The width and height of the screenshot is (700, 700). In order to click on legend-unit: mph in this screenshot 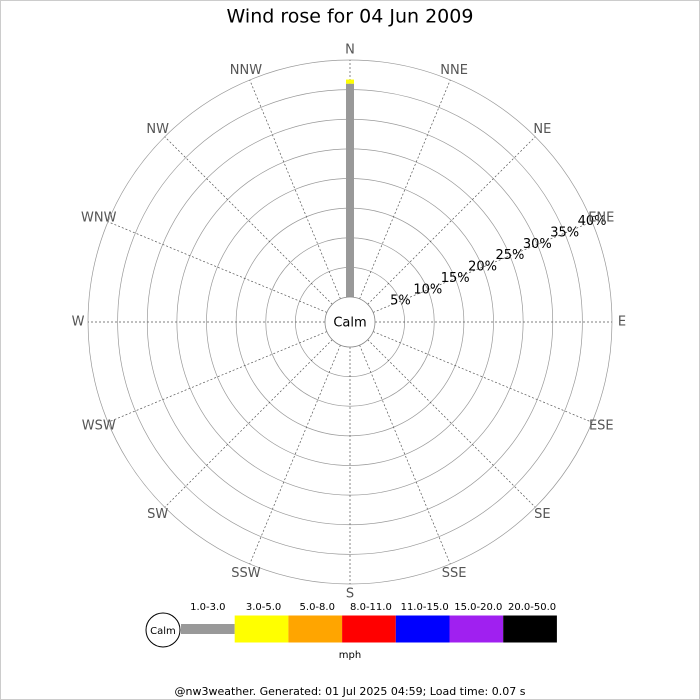, I will do `click(350, 655)`.